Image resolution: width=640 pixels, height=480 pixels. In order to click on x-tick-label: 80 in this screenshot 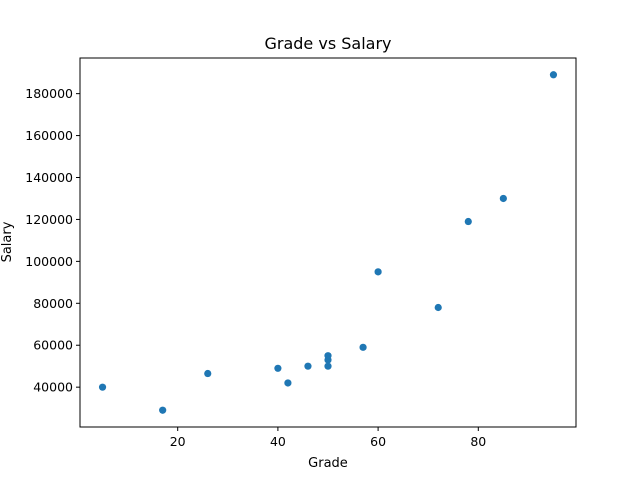, I will do `click(478, 441)`.